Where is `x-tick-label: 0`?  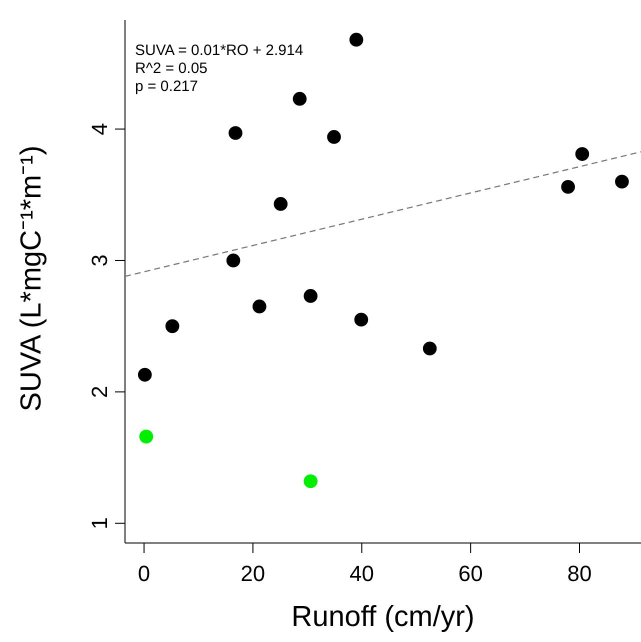
x-tick-label: 0 is located at coordinates (144, 573).